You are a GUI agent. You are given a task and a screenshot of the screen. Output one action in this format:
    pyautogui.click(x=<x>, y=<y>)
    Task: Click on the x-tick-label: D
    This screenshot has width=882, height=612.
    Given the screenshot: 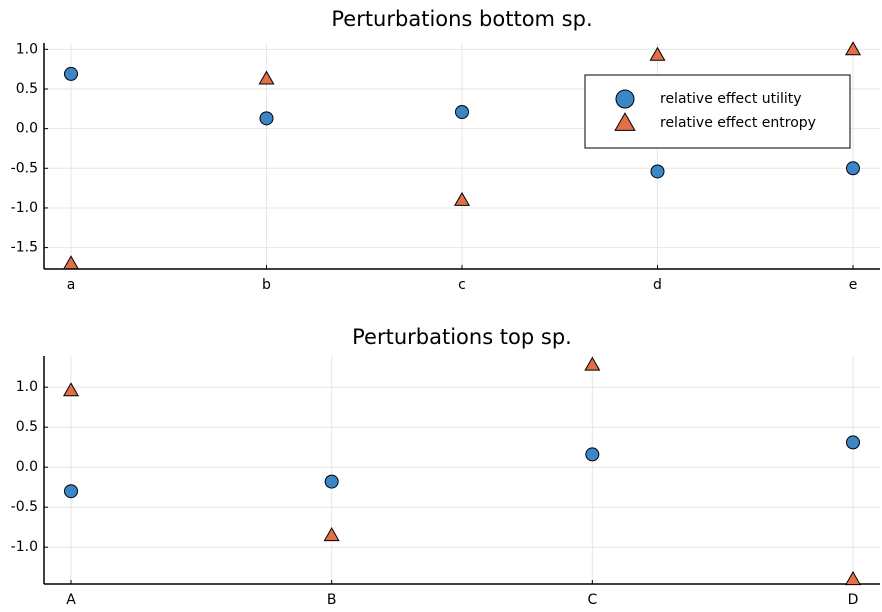 What is the action you would take?
    pyautogui.click(x=853, y=600)
    